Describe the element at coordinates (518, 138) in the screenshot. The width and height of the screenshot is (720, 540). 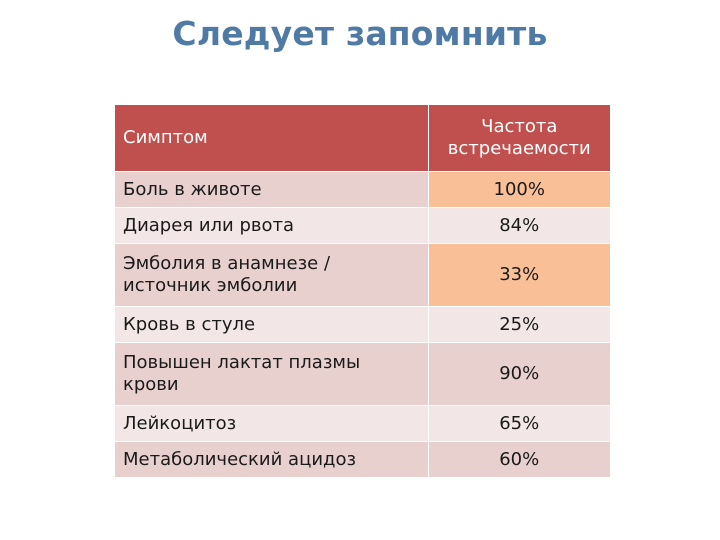
I see `header-frequency: Частота встречаемости` at that location.